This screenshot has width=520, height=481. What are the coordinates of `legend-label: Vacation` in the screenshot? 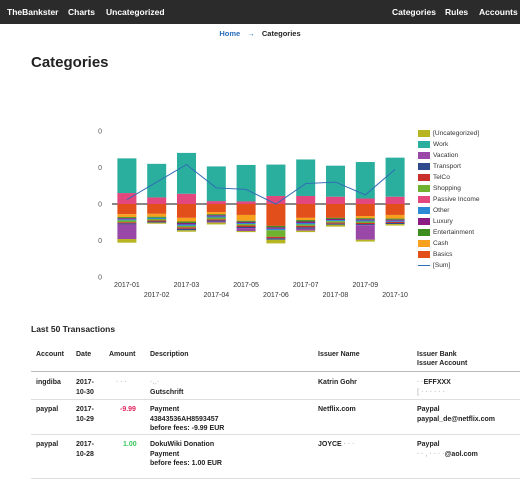 It's located at (446, 155).